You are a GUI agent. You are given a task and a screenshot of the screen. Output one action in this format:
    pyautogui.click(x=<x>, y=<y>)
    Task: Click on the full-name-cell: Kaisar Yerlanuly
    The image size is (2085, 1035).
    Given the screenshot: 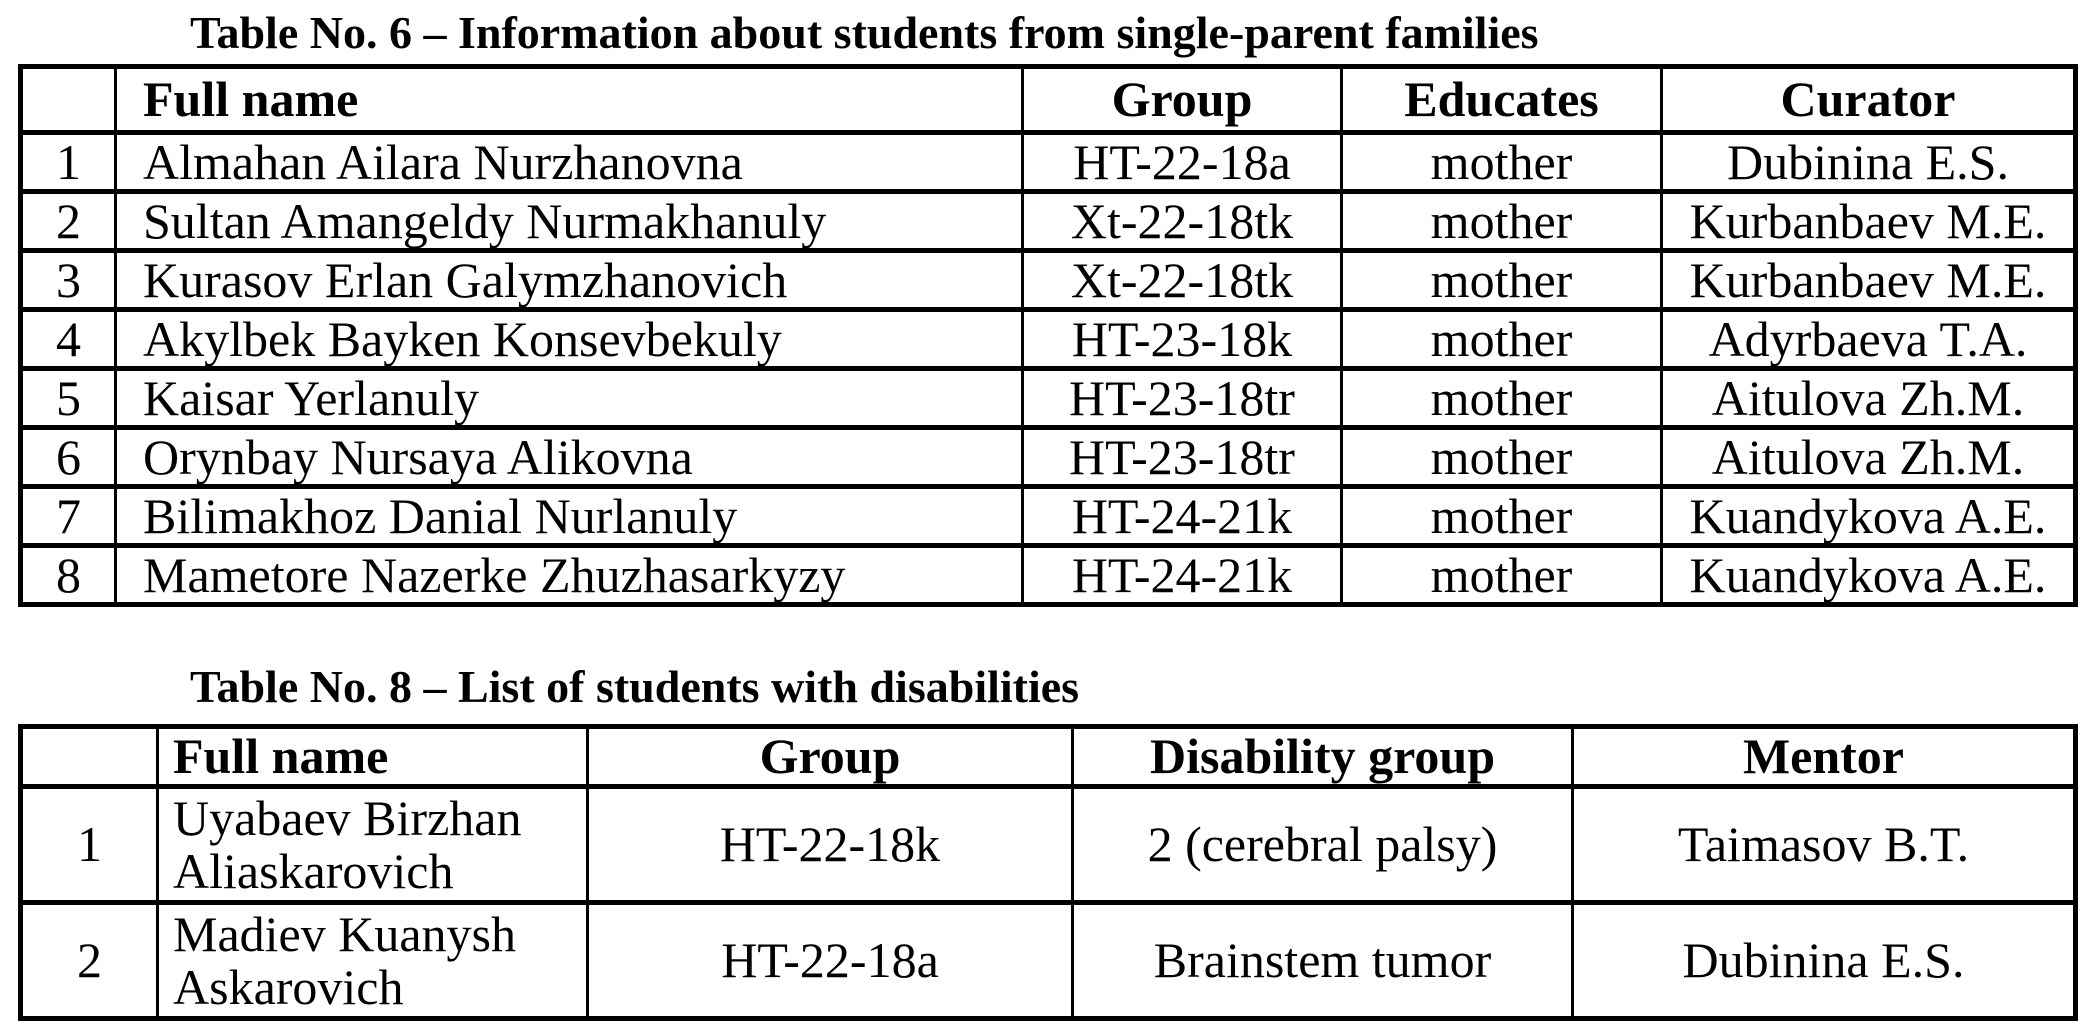 What is the action you would take?
    pyautogui.click(x=569, y=398)
    